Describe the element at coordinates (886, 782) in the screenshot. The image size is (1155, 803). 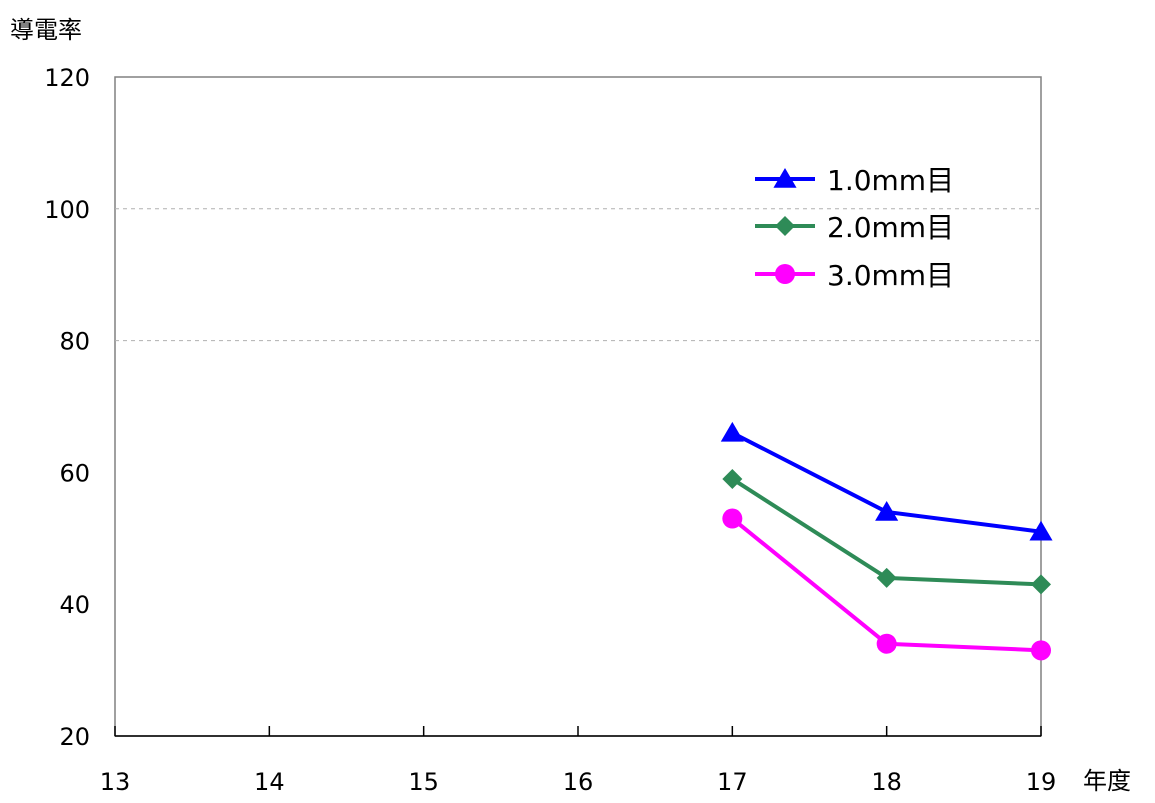
I see `x-tick-label: 18` at that location.